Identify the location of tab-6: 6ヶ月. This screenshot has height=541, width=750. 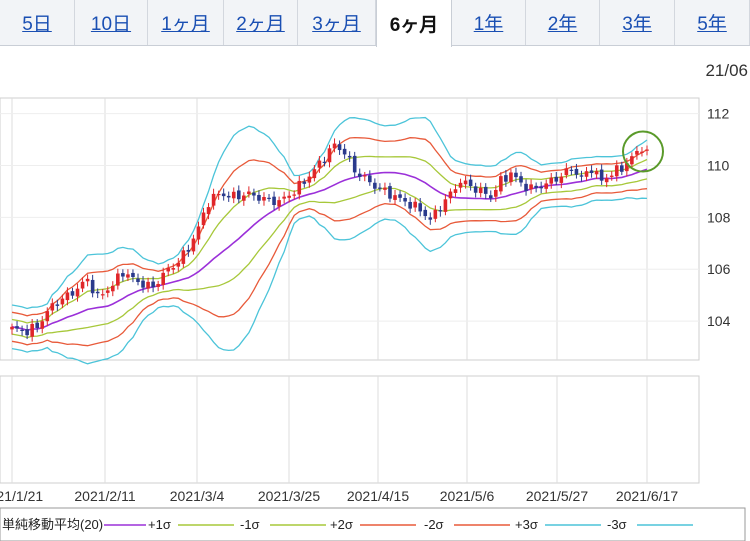
(414, 23).